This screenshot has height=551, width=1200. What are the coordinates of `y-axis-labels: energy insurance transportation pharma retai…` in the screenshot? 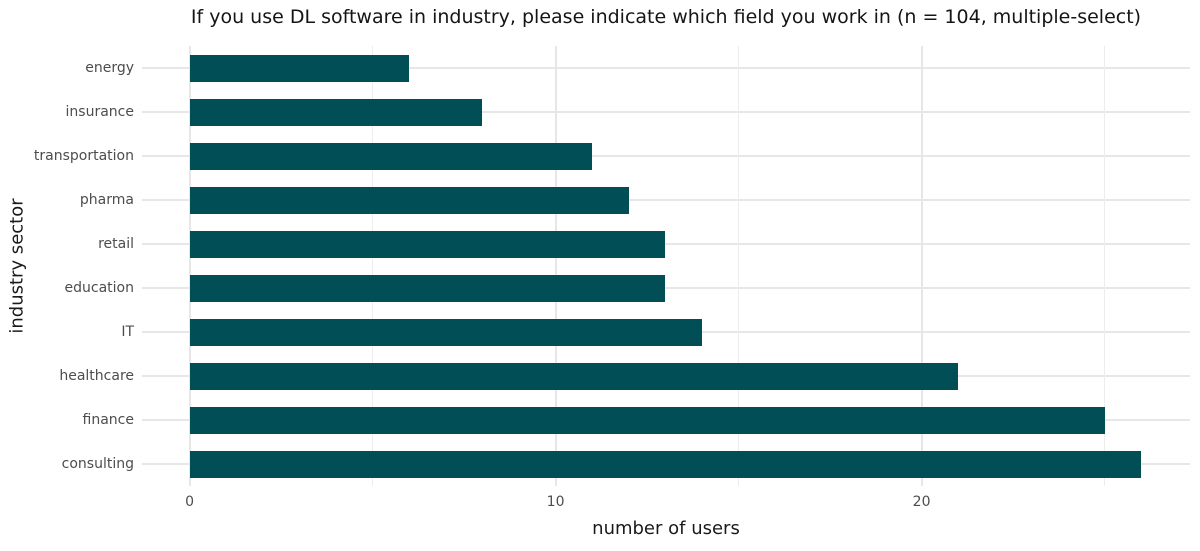 It's located at (67, 266).